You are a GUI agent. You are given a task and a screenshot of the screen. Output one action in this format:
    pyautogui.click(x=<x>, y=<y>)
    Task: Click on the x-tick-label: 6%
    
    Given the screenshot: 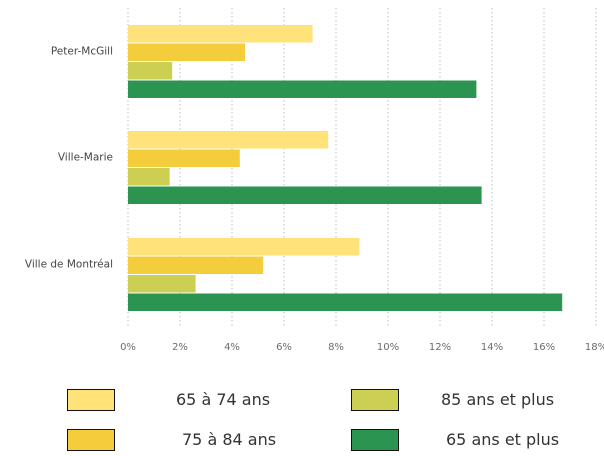 What is the action you would take?
    pyautogui.click(x=284, y=347)
    